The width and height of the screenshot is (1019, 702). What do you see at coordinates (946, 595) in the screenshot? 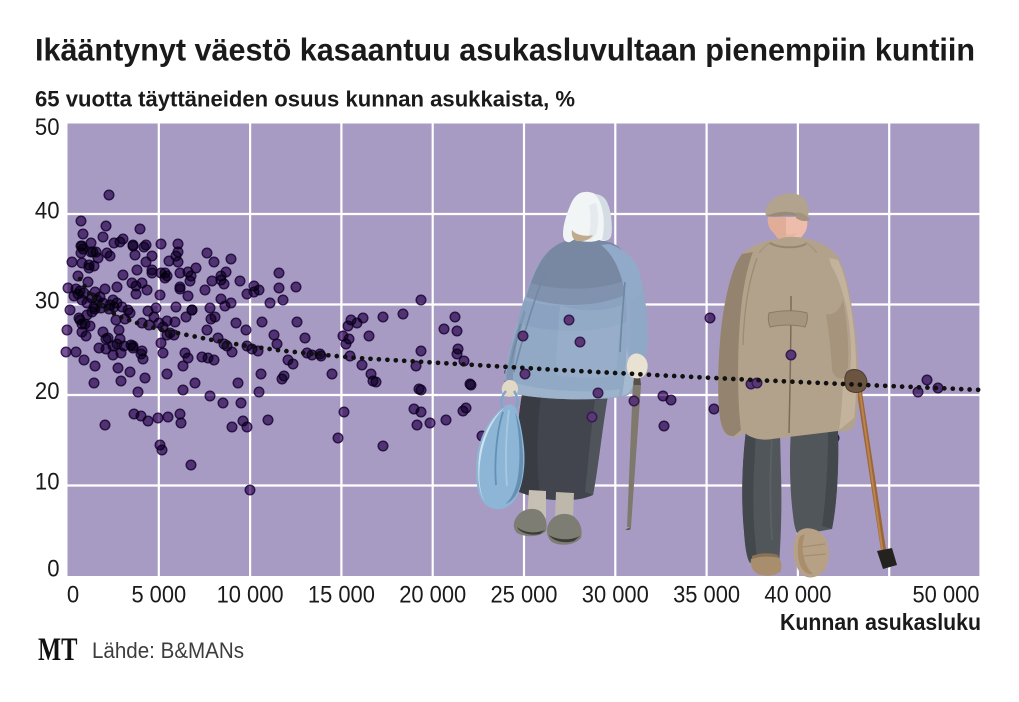
I see `svg-text: 50 000` at bounding box center [946, 595].